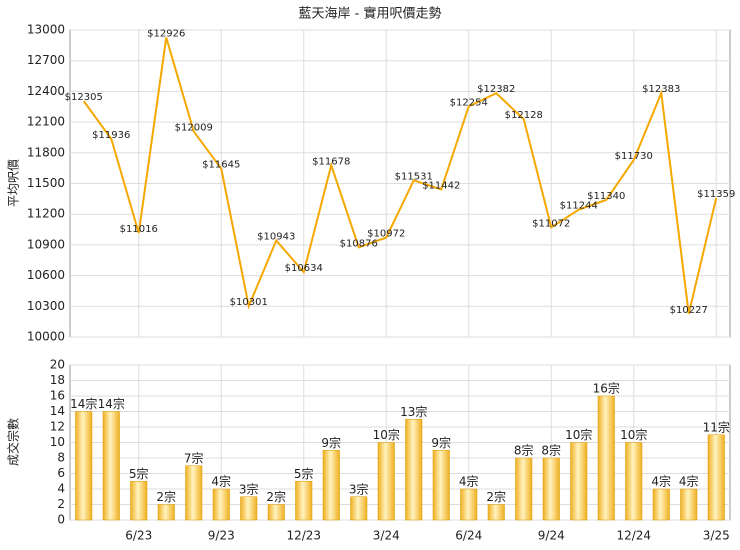 This screenshot has height=550, width=740. Describe the element at coordinates (46, 30) in the screenshot. I see `y-tick-label: 13000` at that location.